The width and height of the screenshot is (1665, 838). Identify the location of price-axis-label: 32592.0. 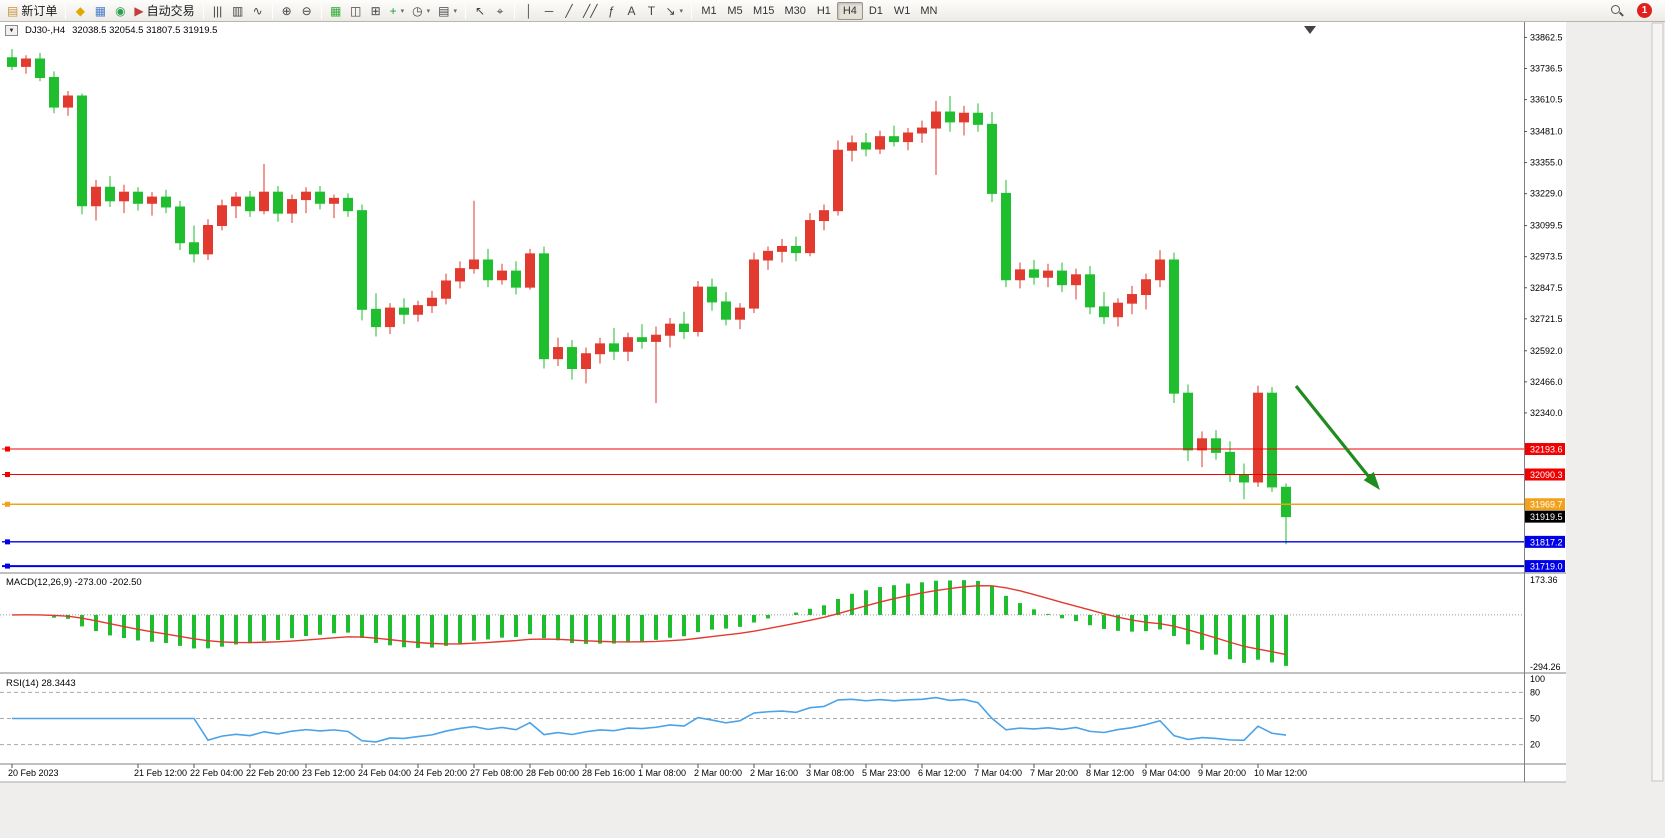
(1546, 351).